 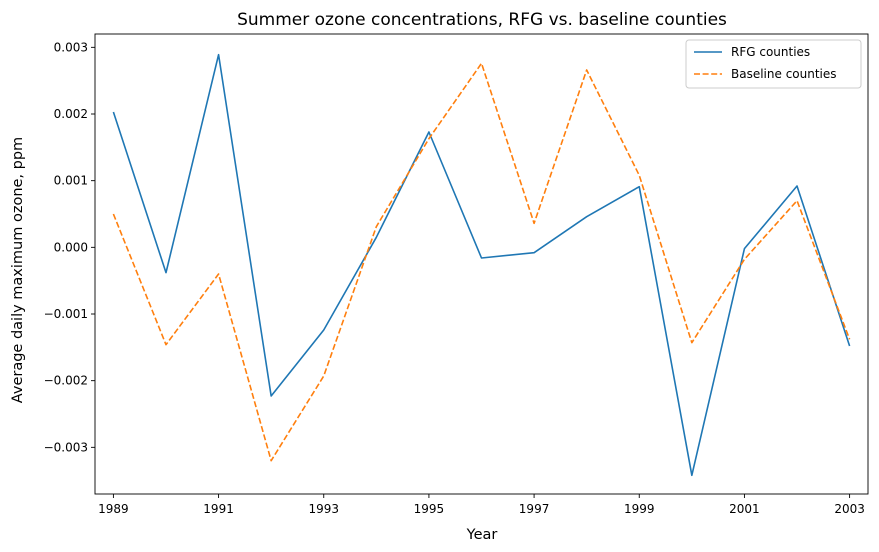 What do you see at coordinates (770, 52) in the screenshot?
I see `legend-label-1: RFG counties` at bounding box center [770, 52].